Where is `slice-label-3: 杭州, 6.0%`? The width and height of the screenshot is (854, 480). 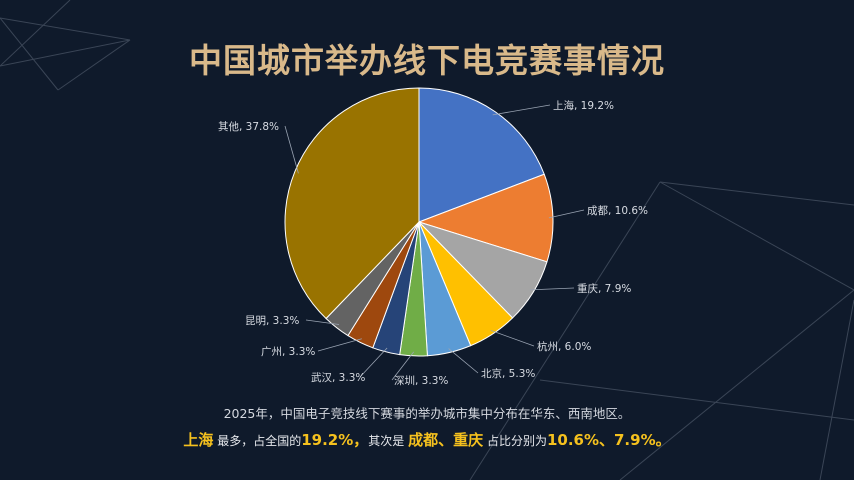
slice-label-3: 杭州, 6.0% is located at coordinates (564, 346).